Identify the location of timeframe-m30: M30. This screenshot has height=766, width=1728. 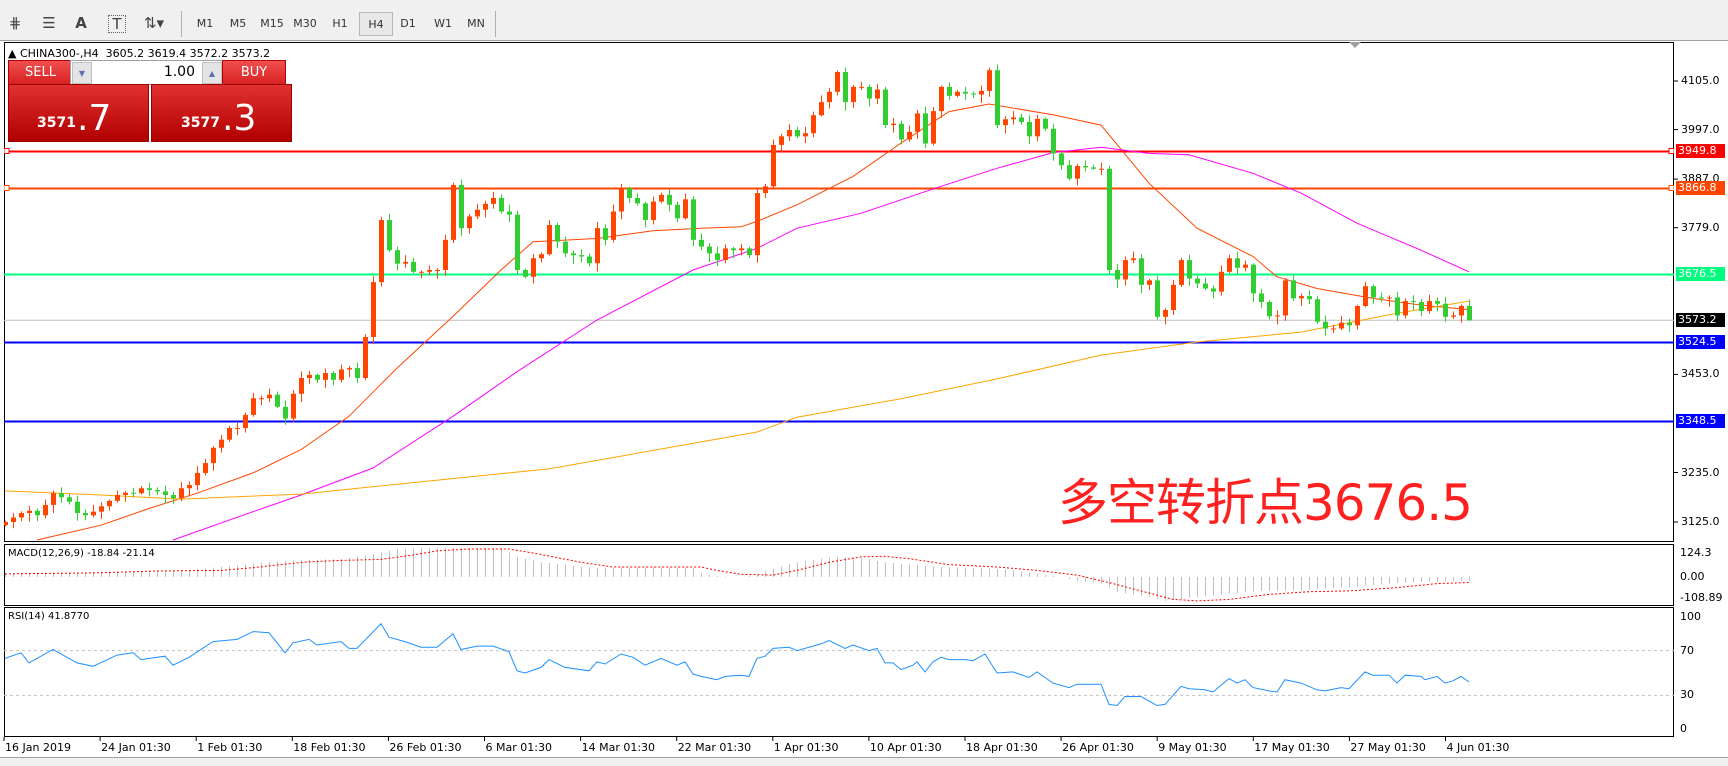
(305, 23).